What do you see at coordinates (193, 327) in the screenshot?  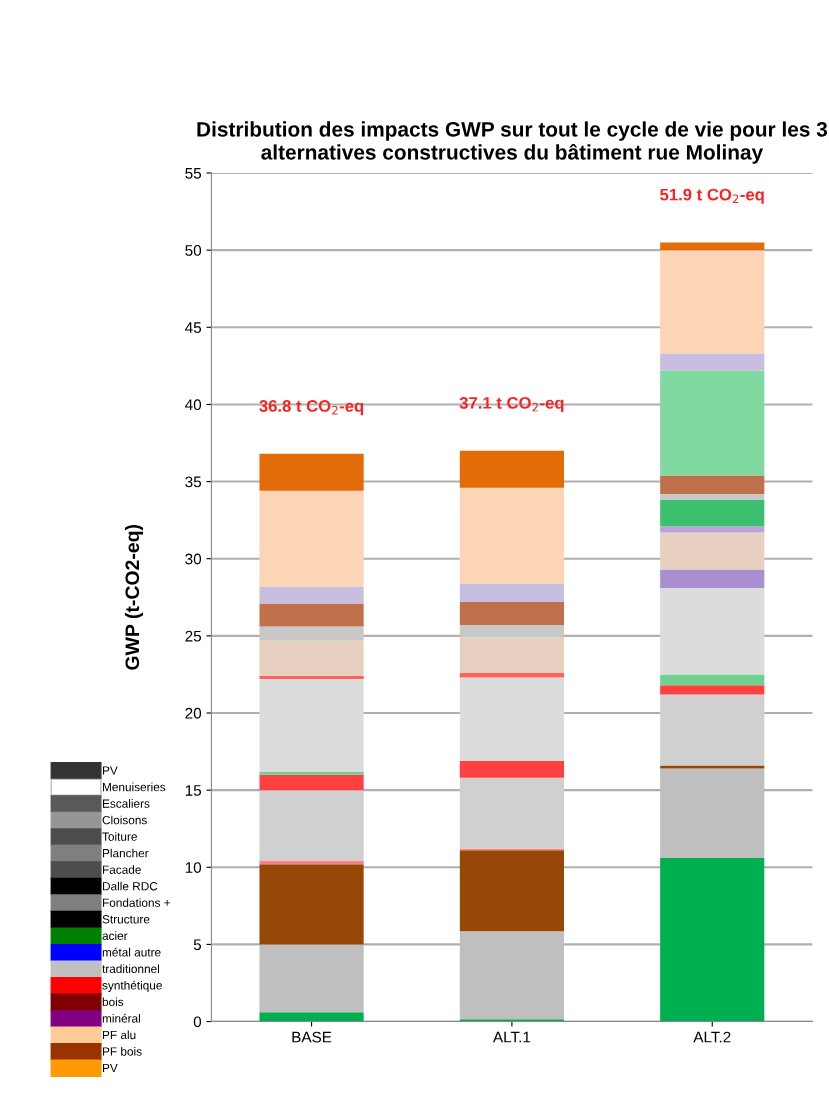 I see `y-tick-label: 45` at bounding box center [193, 327].